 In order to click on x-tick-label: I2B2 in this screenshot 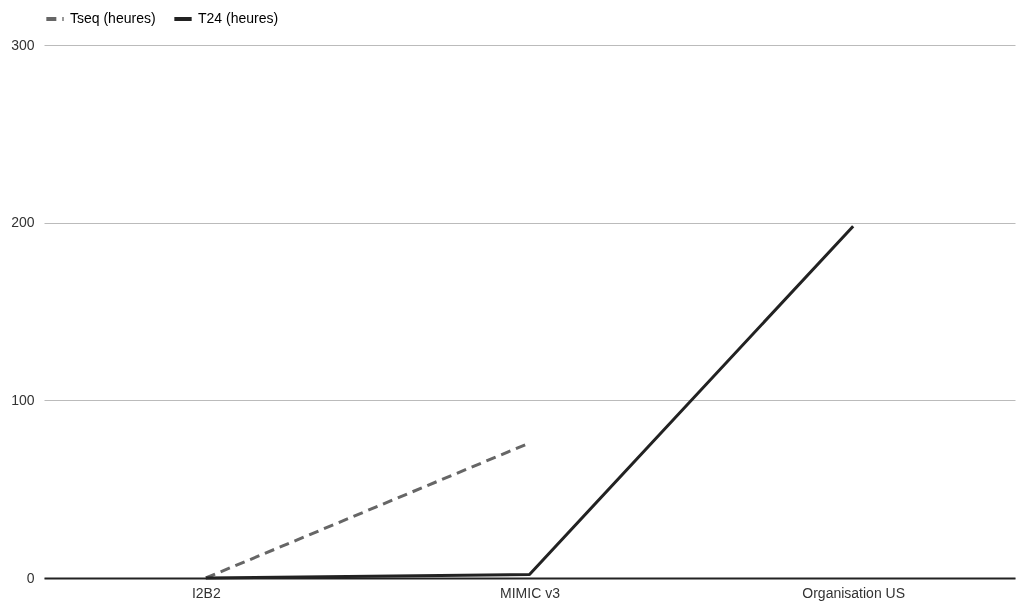, I will do `click(206, 592)`.